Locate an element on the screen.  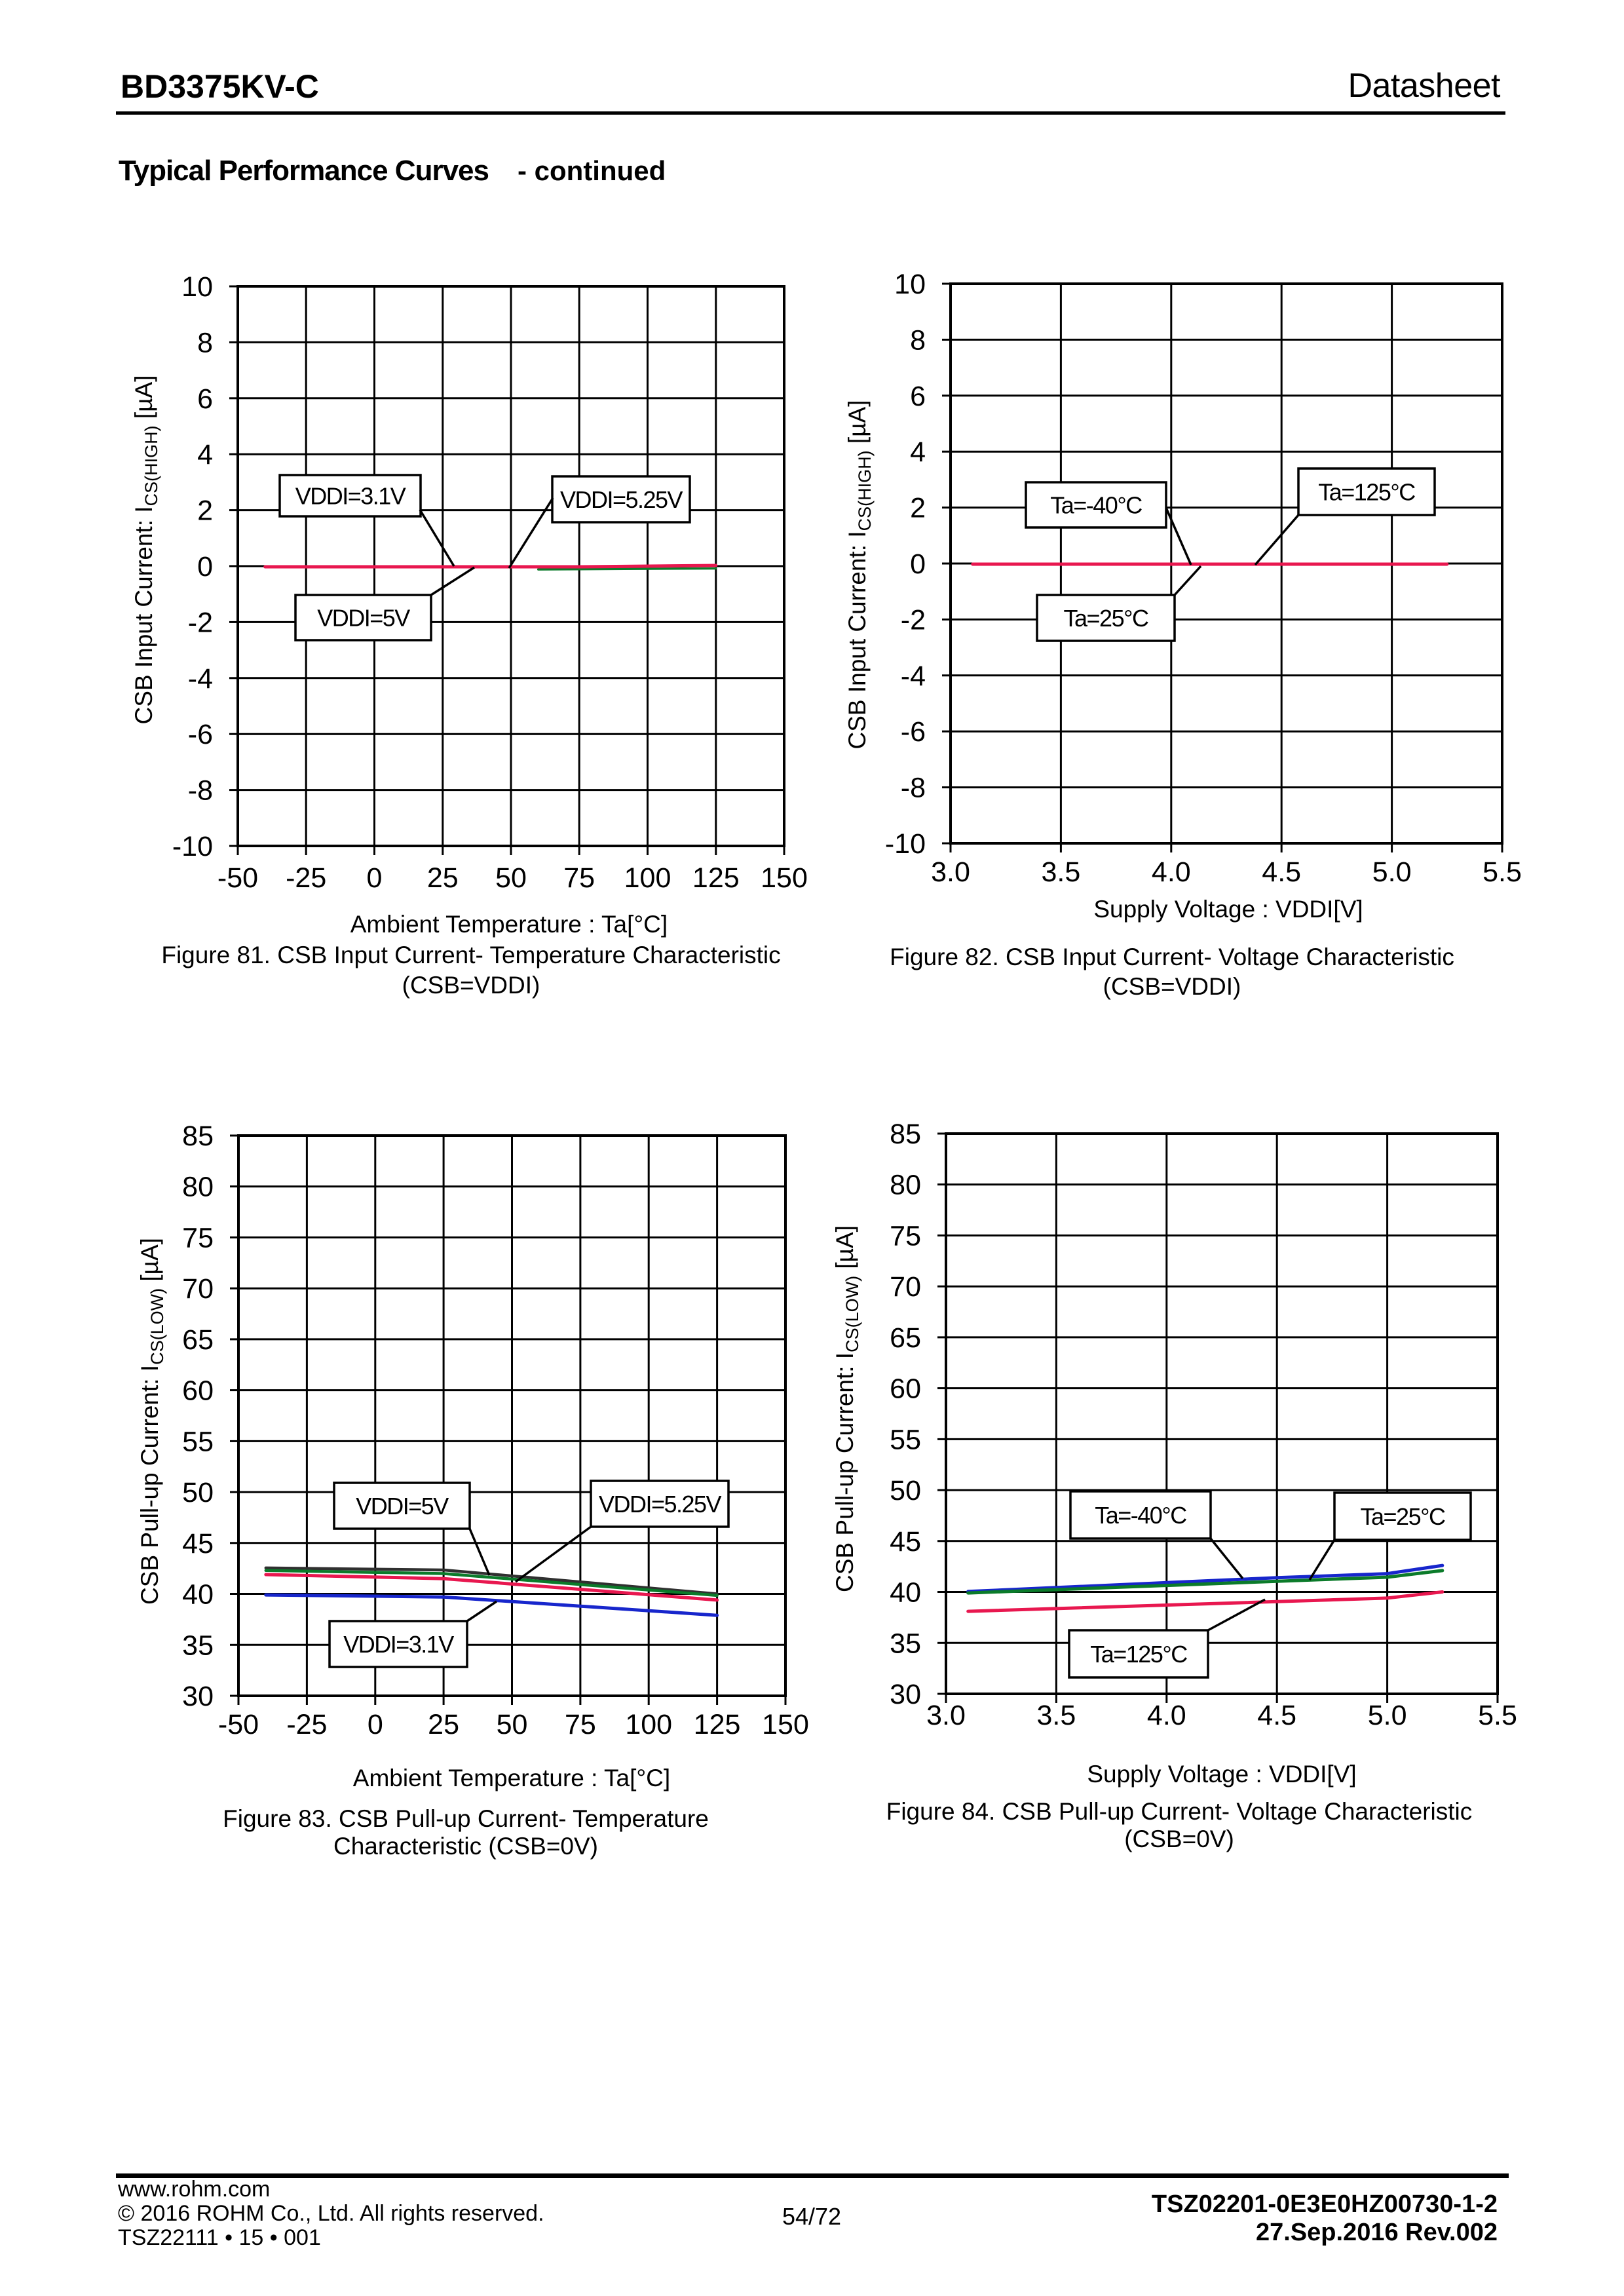
svg-text: 150 is located at coordinates (784, 878).